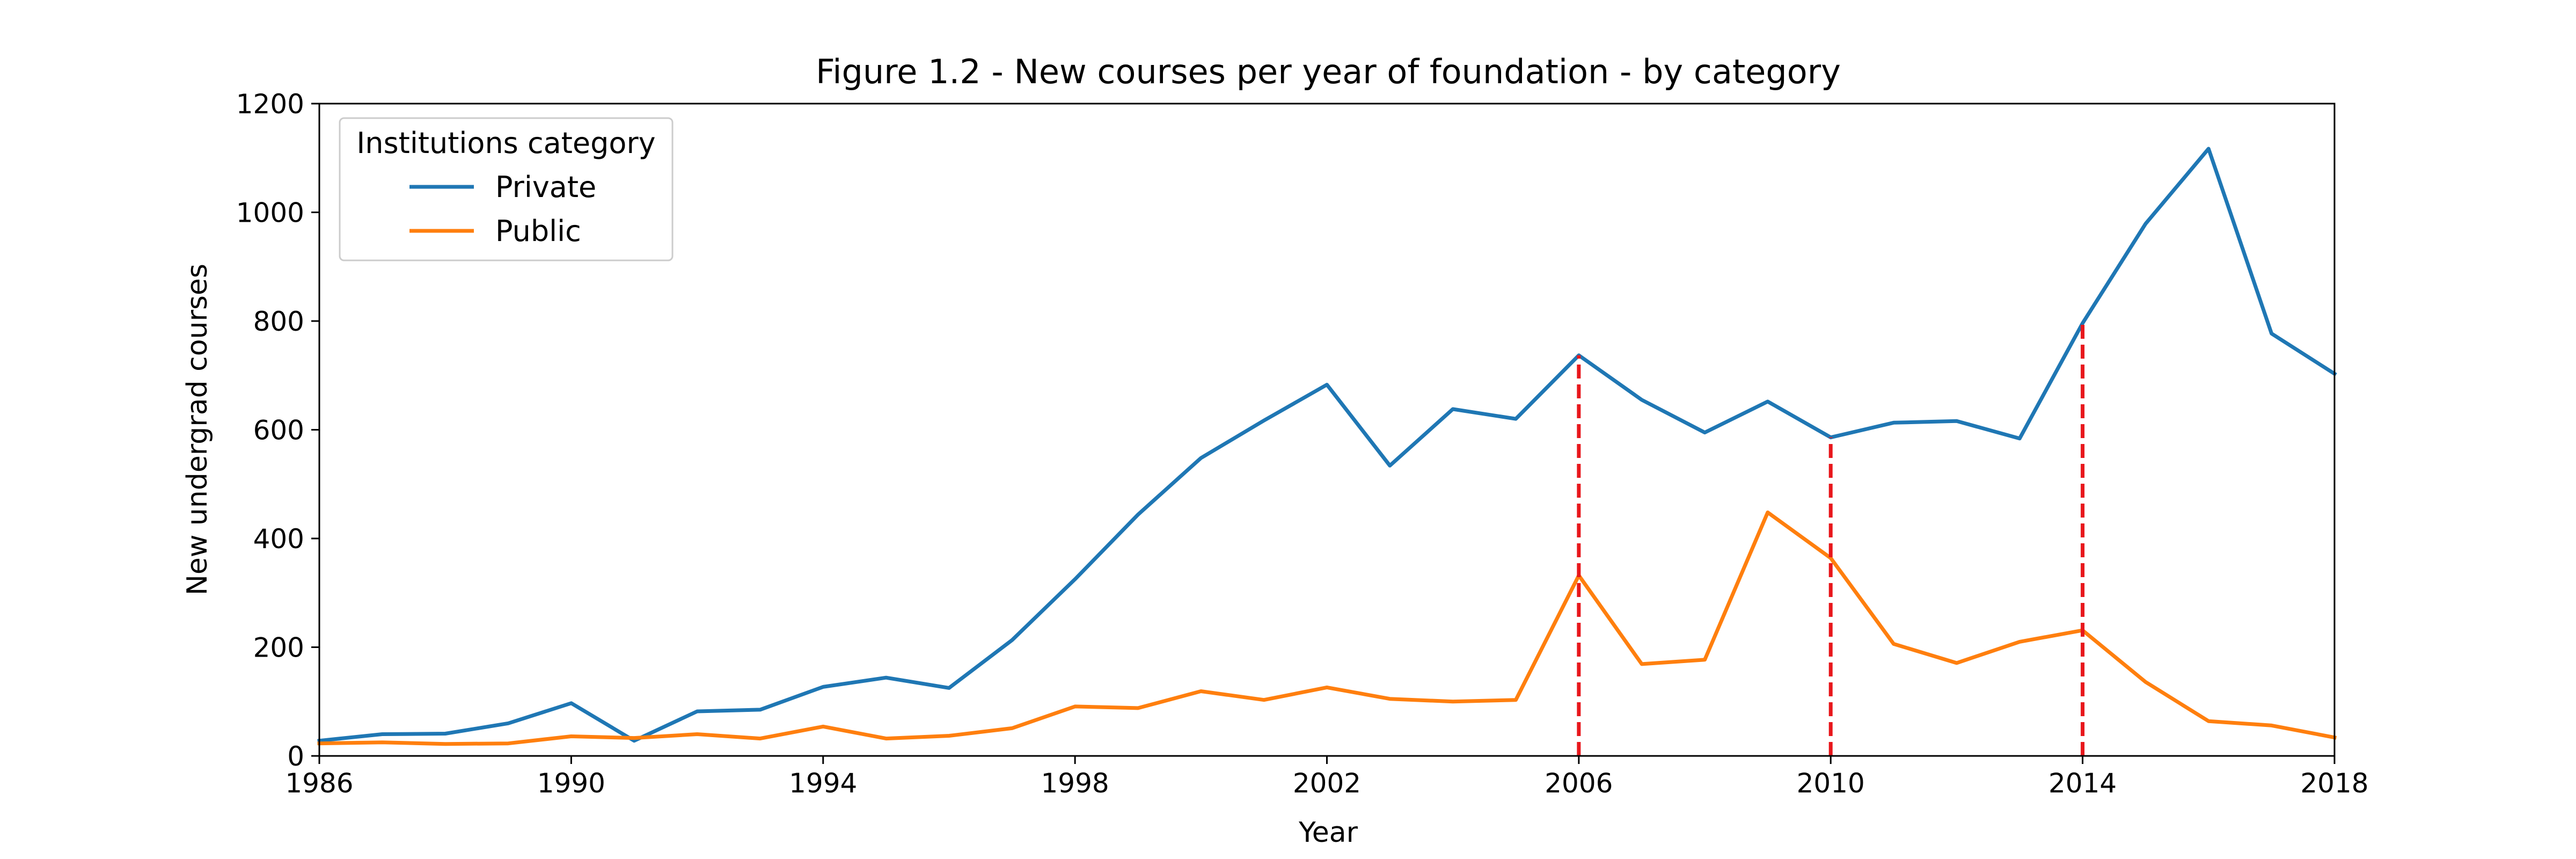  I want to click on x-tick-label-1990: 1990, so click(571, 783).